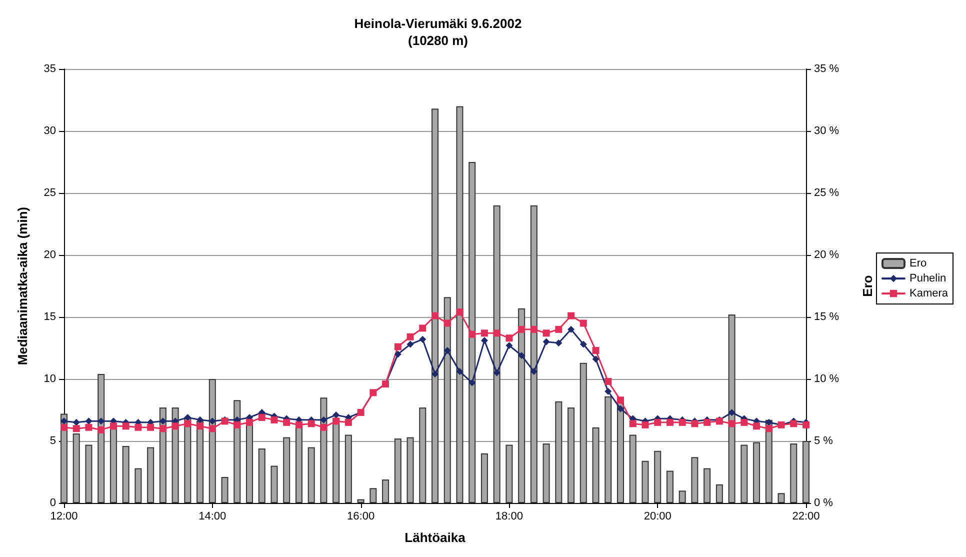  I want to click on y-tick-label: 15, so click(50, 317).